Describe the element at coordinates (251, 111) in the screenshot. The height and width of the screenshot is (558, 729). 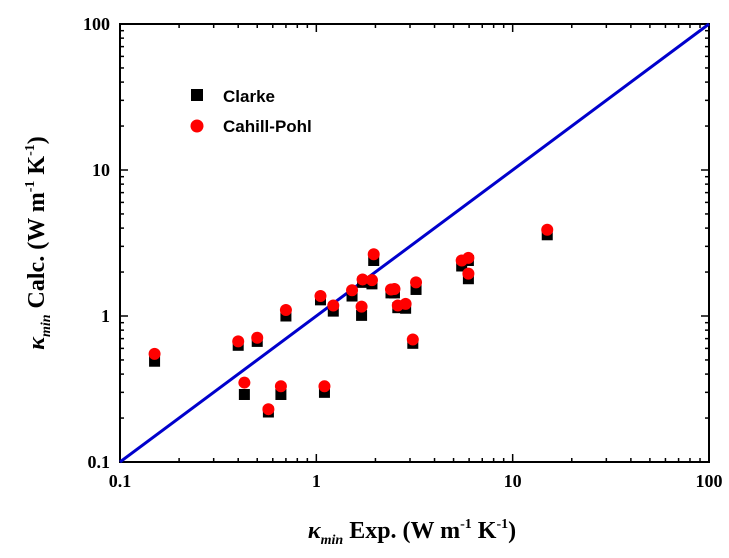
I see `legend: Clarke Cahill-Pohl` at that location.